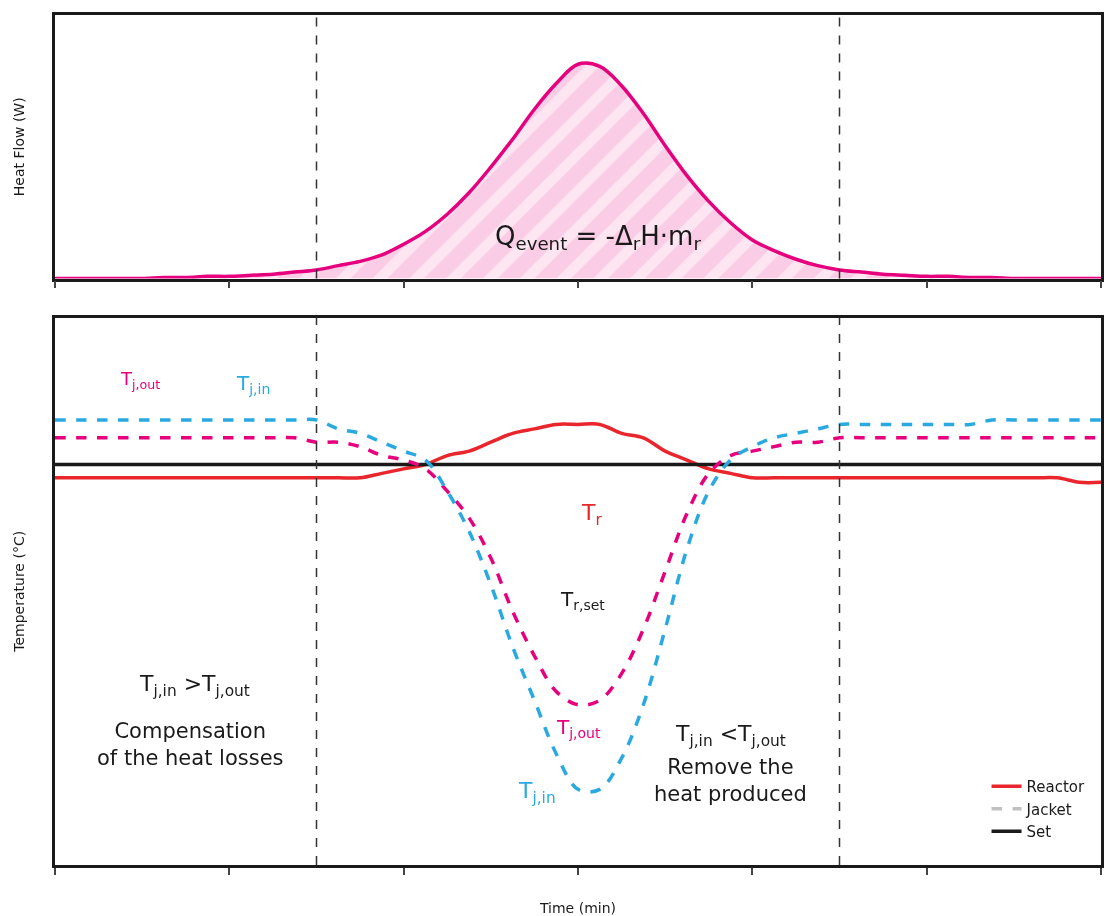 The height and width of the screenshot is (916, 1107). I want to click on annotation: Remove the heat produced, so click(730, 781).